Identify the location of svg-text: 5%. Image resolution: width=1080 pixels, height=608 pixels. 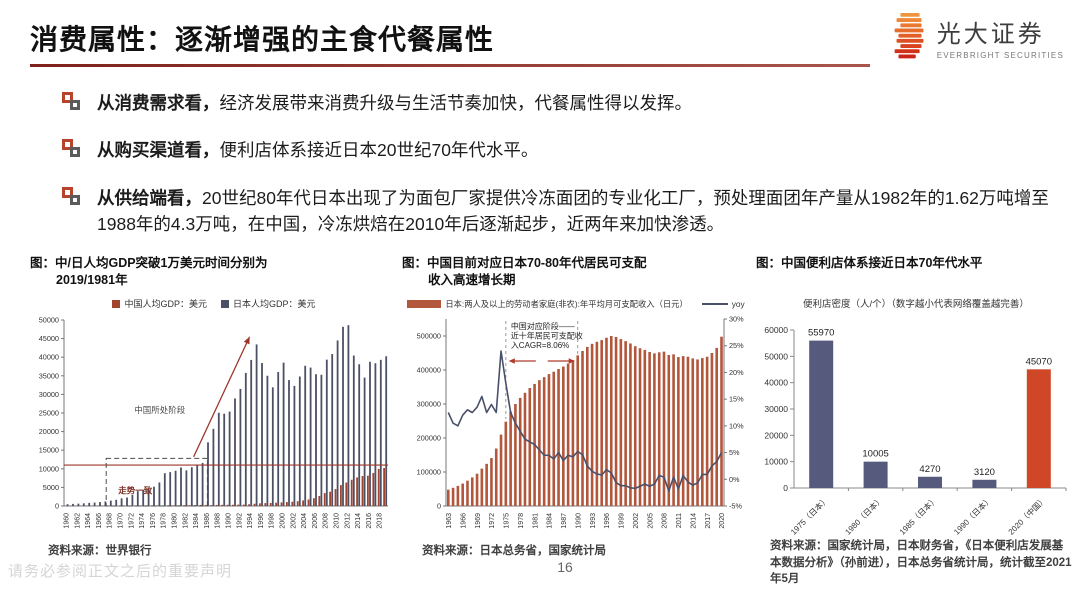
(734, 452).